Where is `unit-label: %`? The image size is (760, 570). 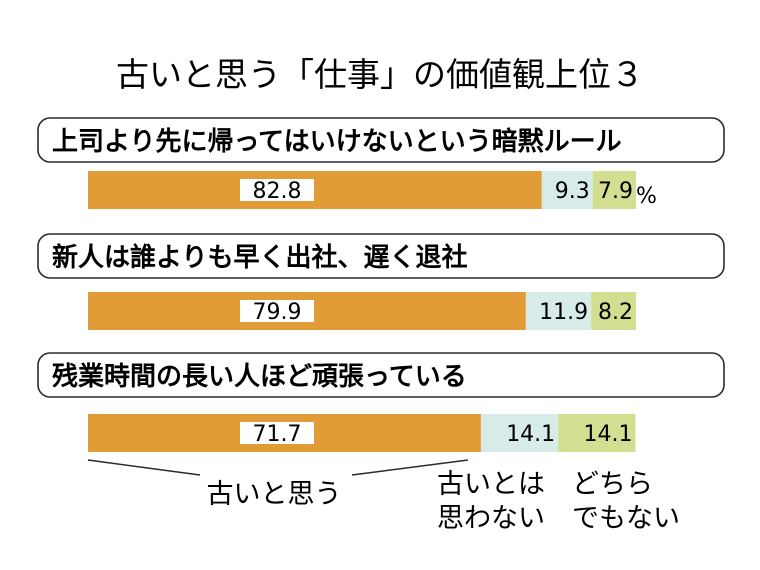 unit-label: % is located at coordinates (646, 196).